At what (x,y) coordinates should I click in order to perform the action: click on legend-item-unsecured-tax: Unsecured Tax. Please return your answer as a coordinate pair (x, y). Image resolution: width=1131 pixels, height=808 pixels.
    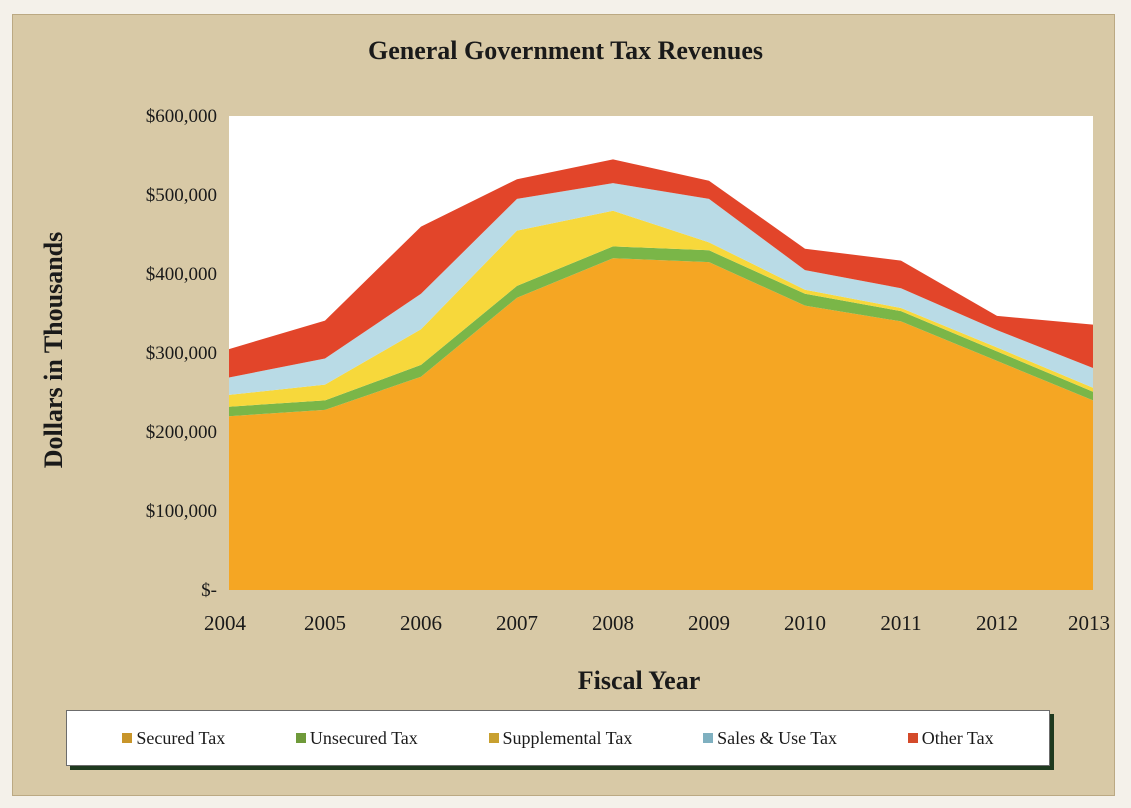
    Looking at the image, I should click on (356, 738).